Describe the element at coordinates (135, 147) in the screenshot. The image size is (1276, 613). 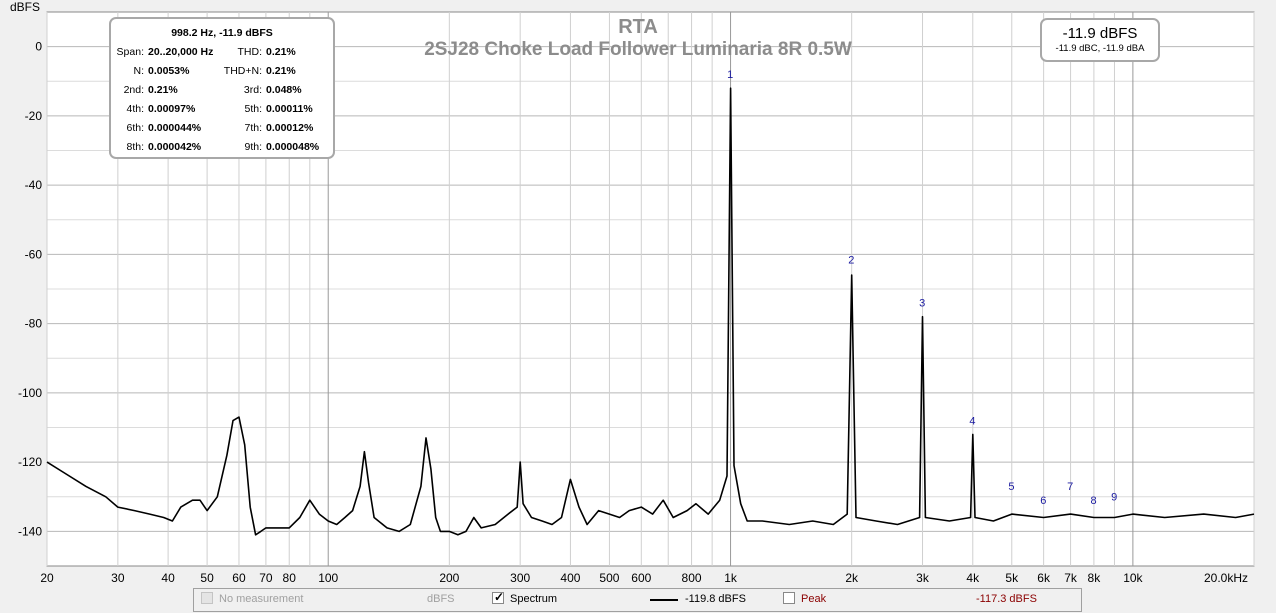
I see `stats-label: 8th:` at that location.